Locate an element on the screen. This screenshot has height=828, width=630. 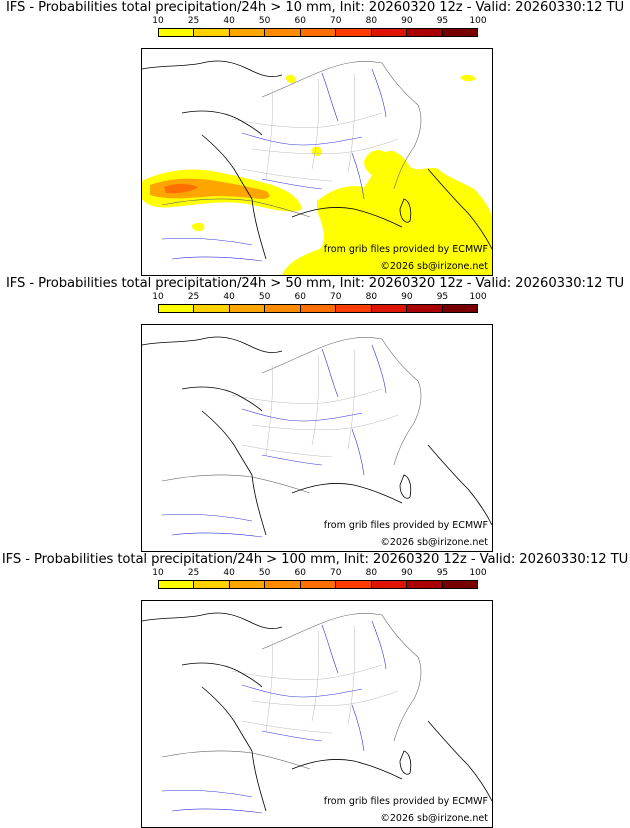
country-borders is located at coordinates (291, 415).